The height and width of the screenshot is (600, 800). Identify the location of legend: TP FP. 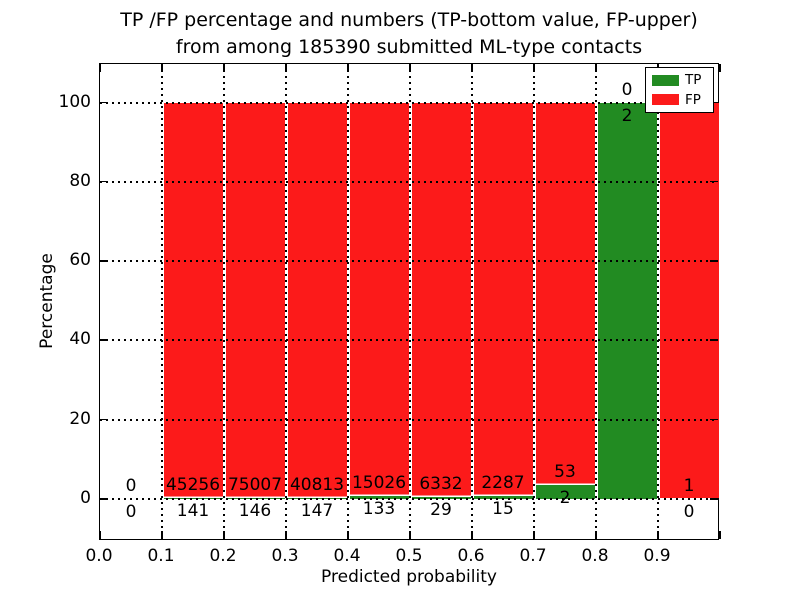
(679, 90).